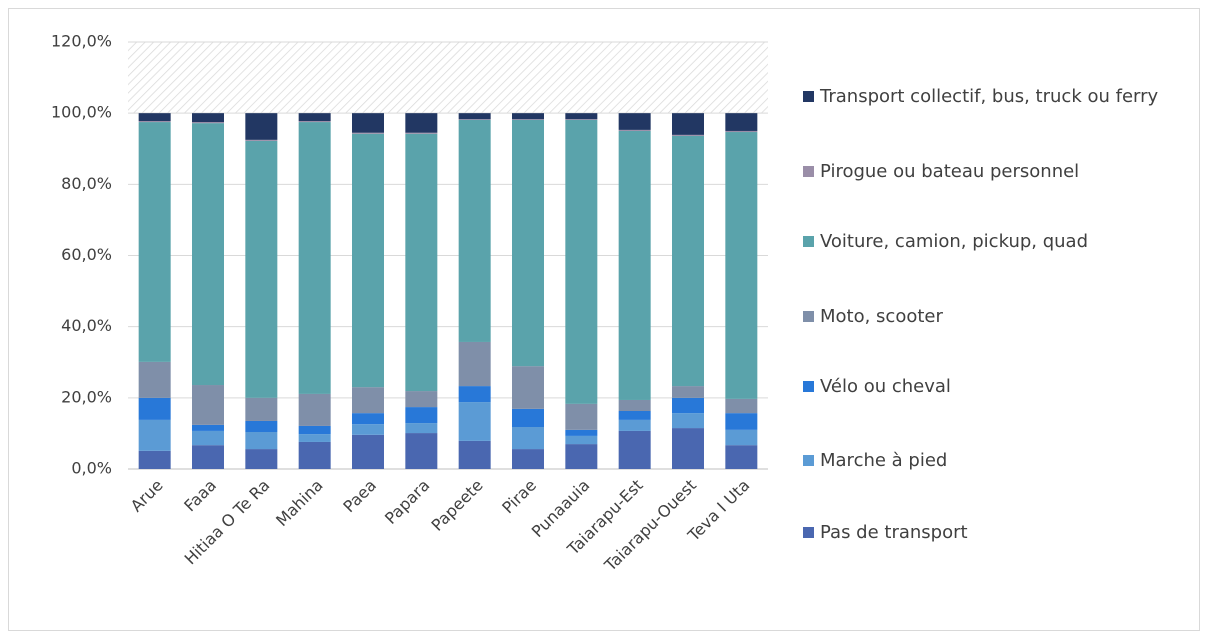 The width and height of the screenshot is (1208, 639). What do you see at coordinates (448, 78) in the screenshot?
I see `plot-hatch` at bounding box center [448, 78].